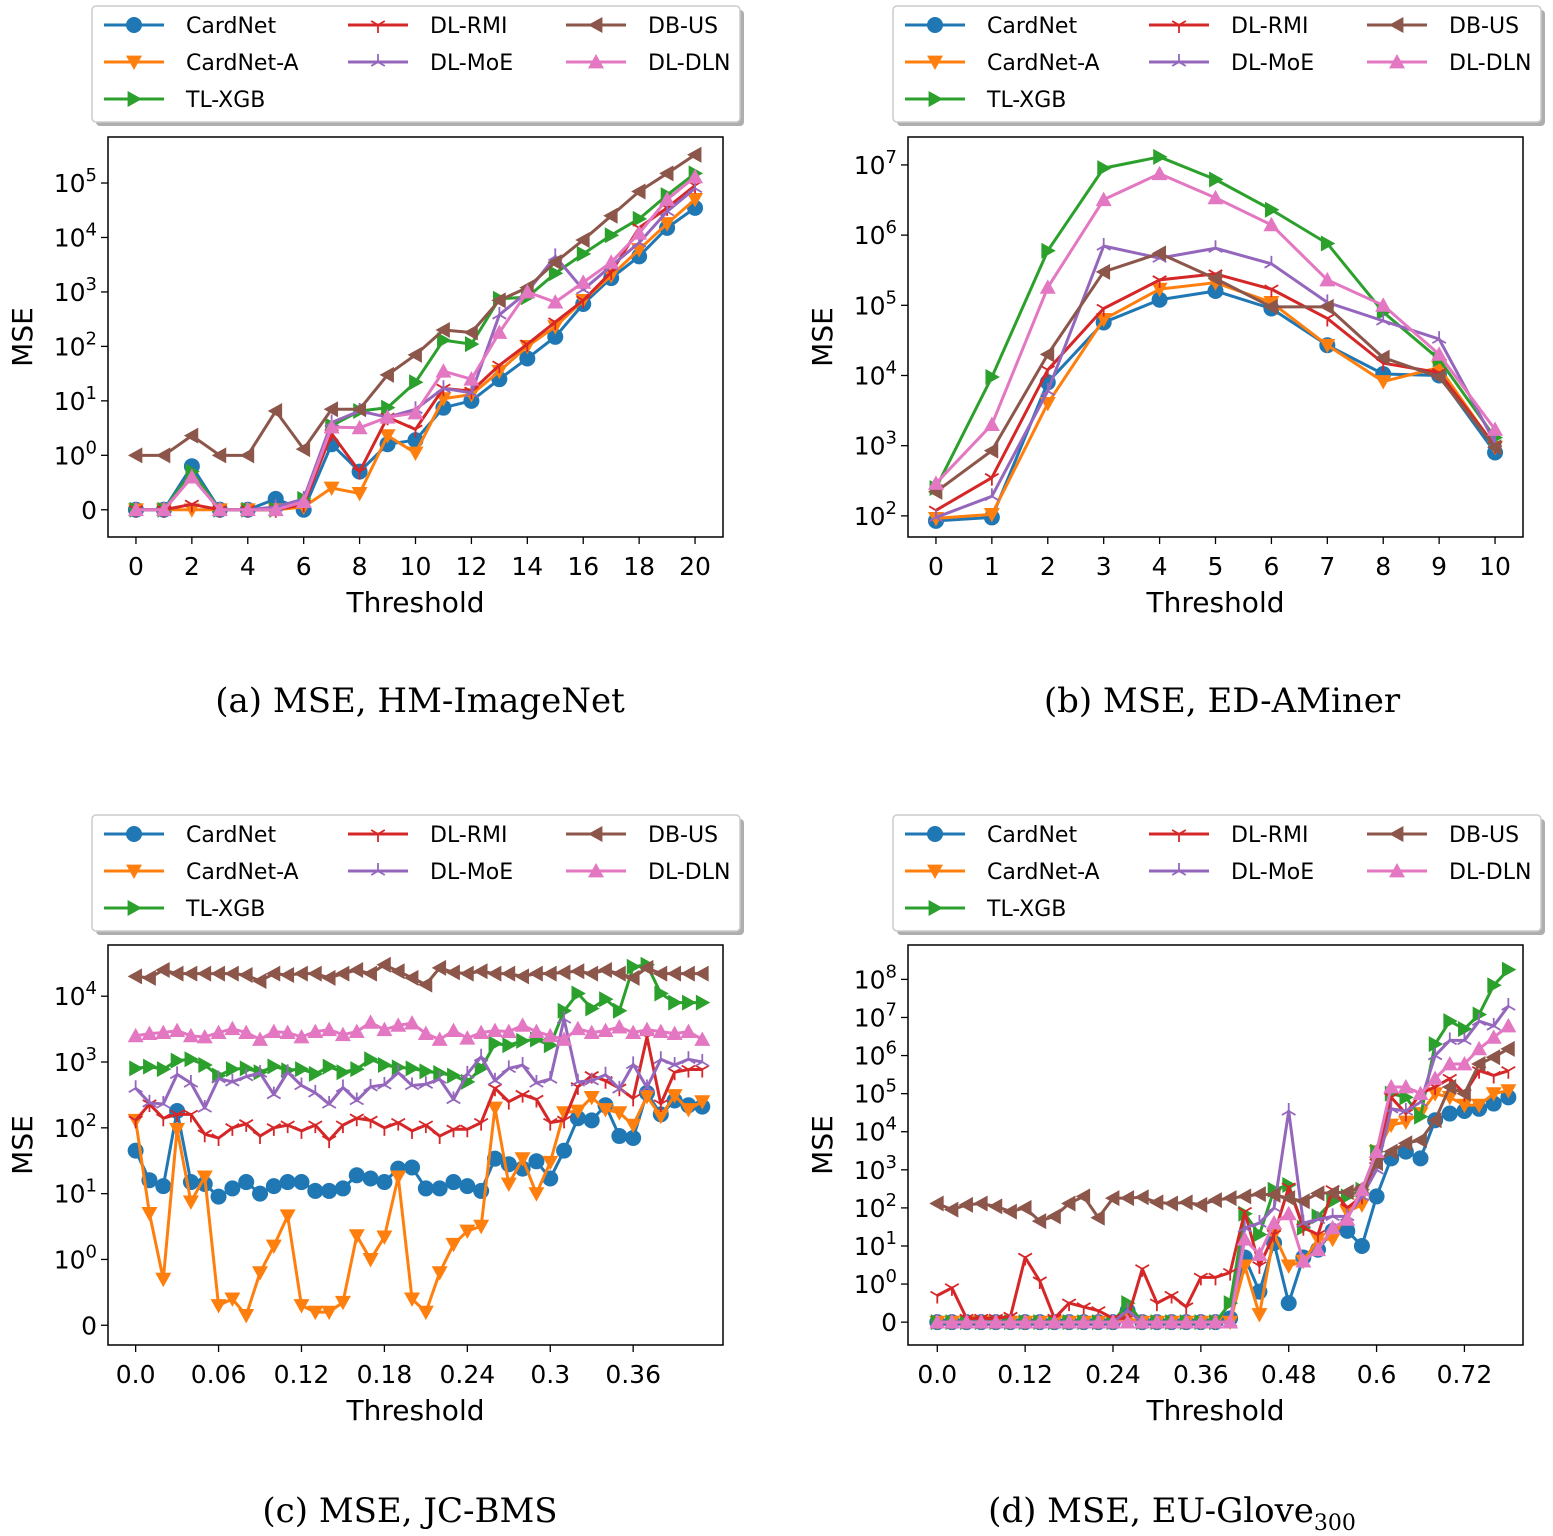  I want to click on x-tick-label: 0.72, so click(1465, 1374).